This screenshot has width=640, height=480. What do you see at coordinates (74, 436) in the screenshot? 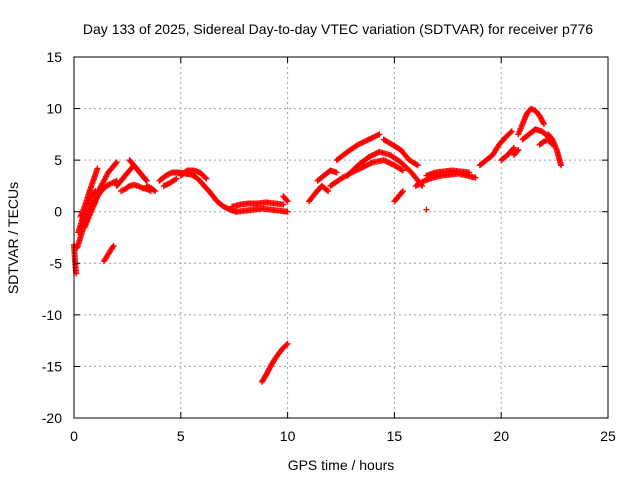
I see `x-tick-label: 0` at bounding box center [74, 436].